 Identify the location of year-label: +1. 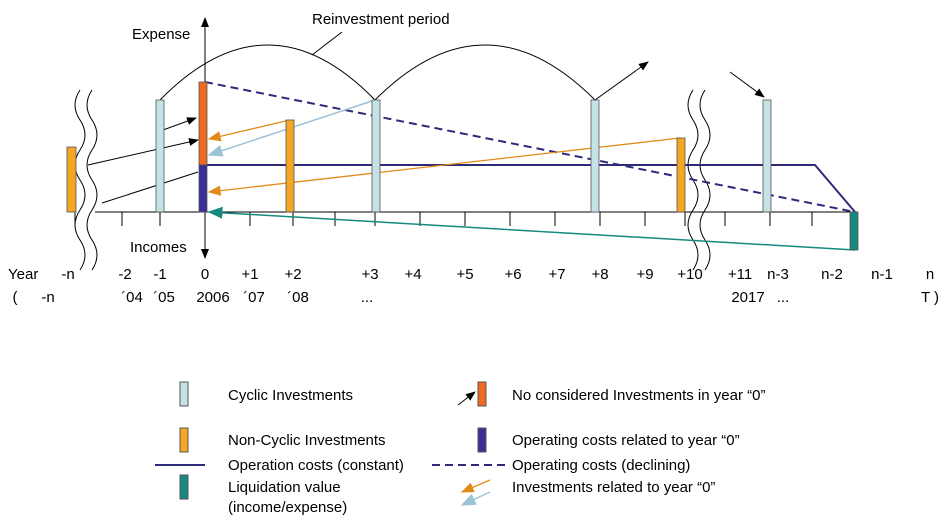
(249, 274).